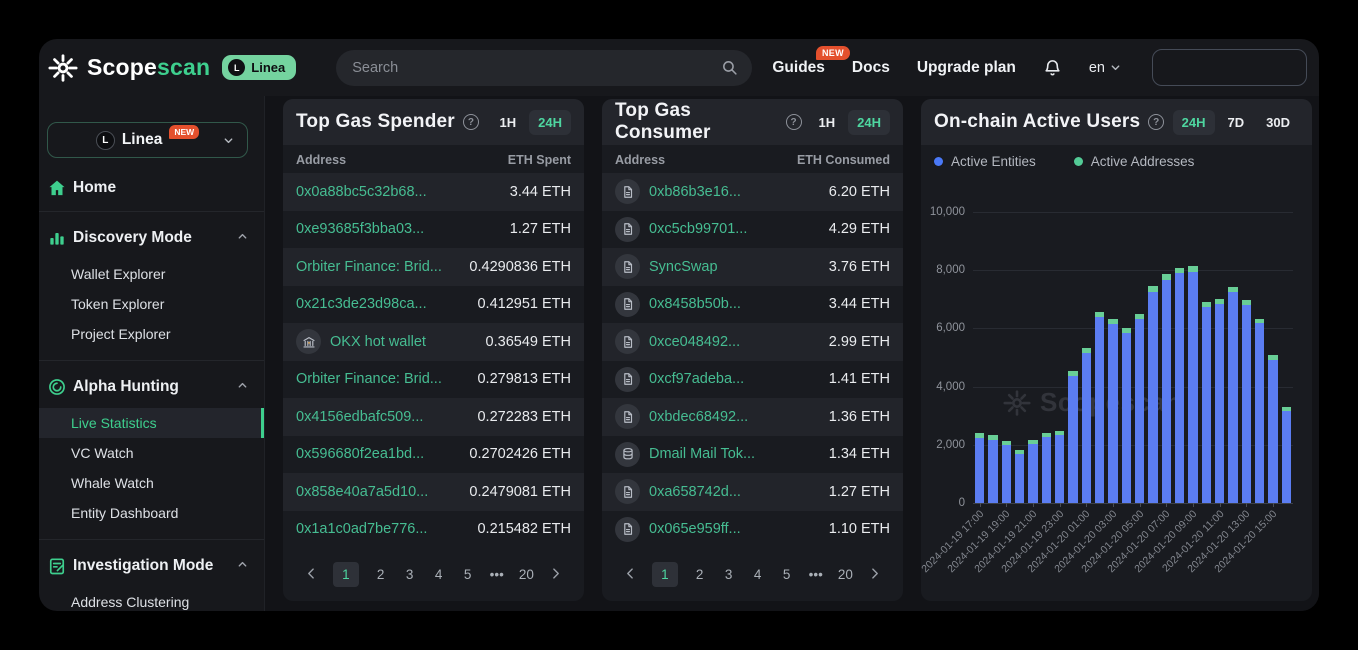  I want to click on legend-active-addresses: Active Addresses, so click(1133, 161).